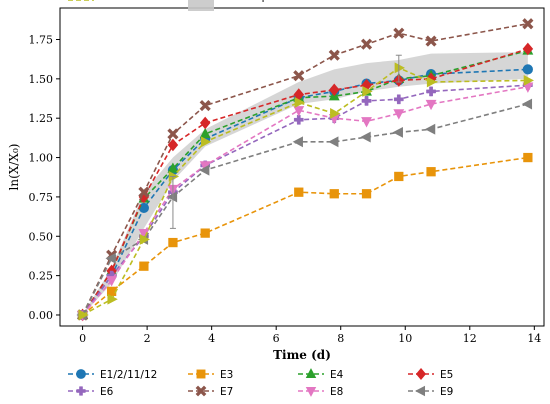 The image size is (550, 404). What do you see at coordinates (91, 392) in the screenshot?
I see `legend-entry: E6` at bounding box center [91, 392].